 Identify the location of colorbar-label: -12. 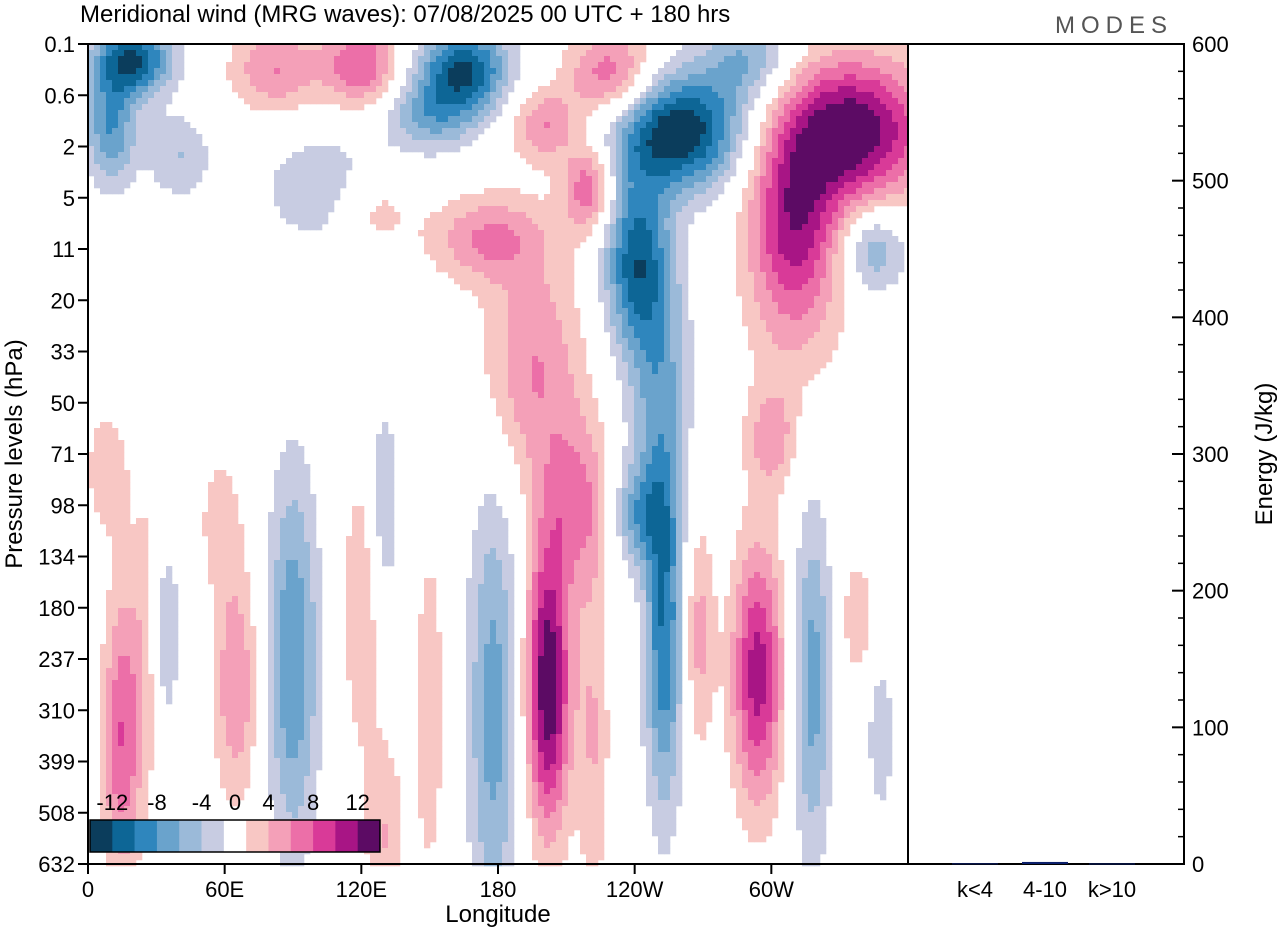
(112, 802).